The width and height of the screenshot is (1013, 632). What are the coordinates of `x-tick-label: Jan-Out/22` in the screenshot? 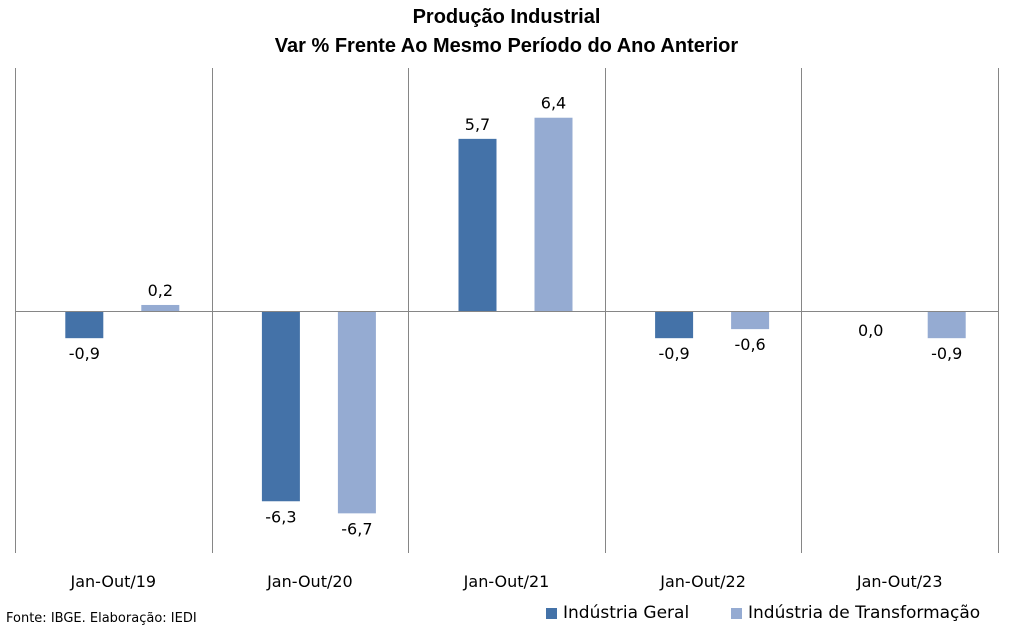 It's located at (702, 581).